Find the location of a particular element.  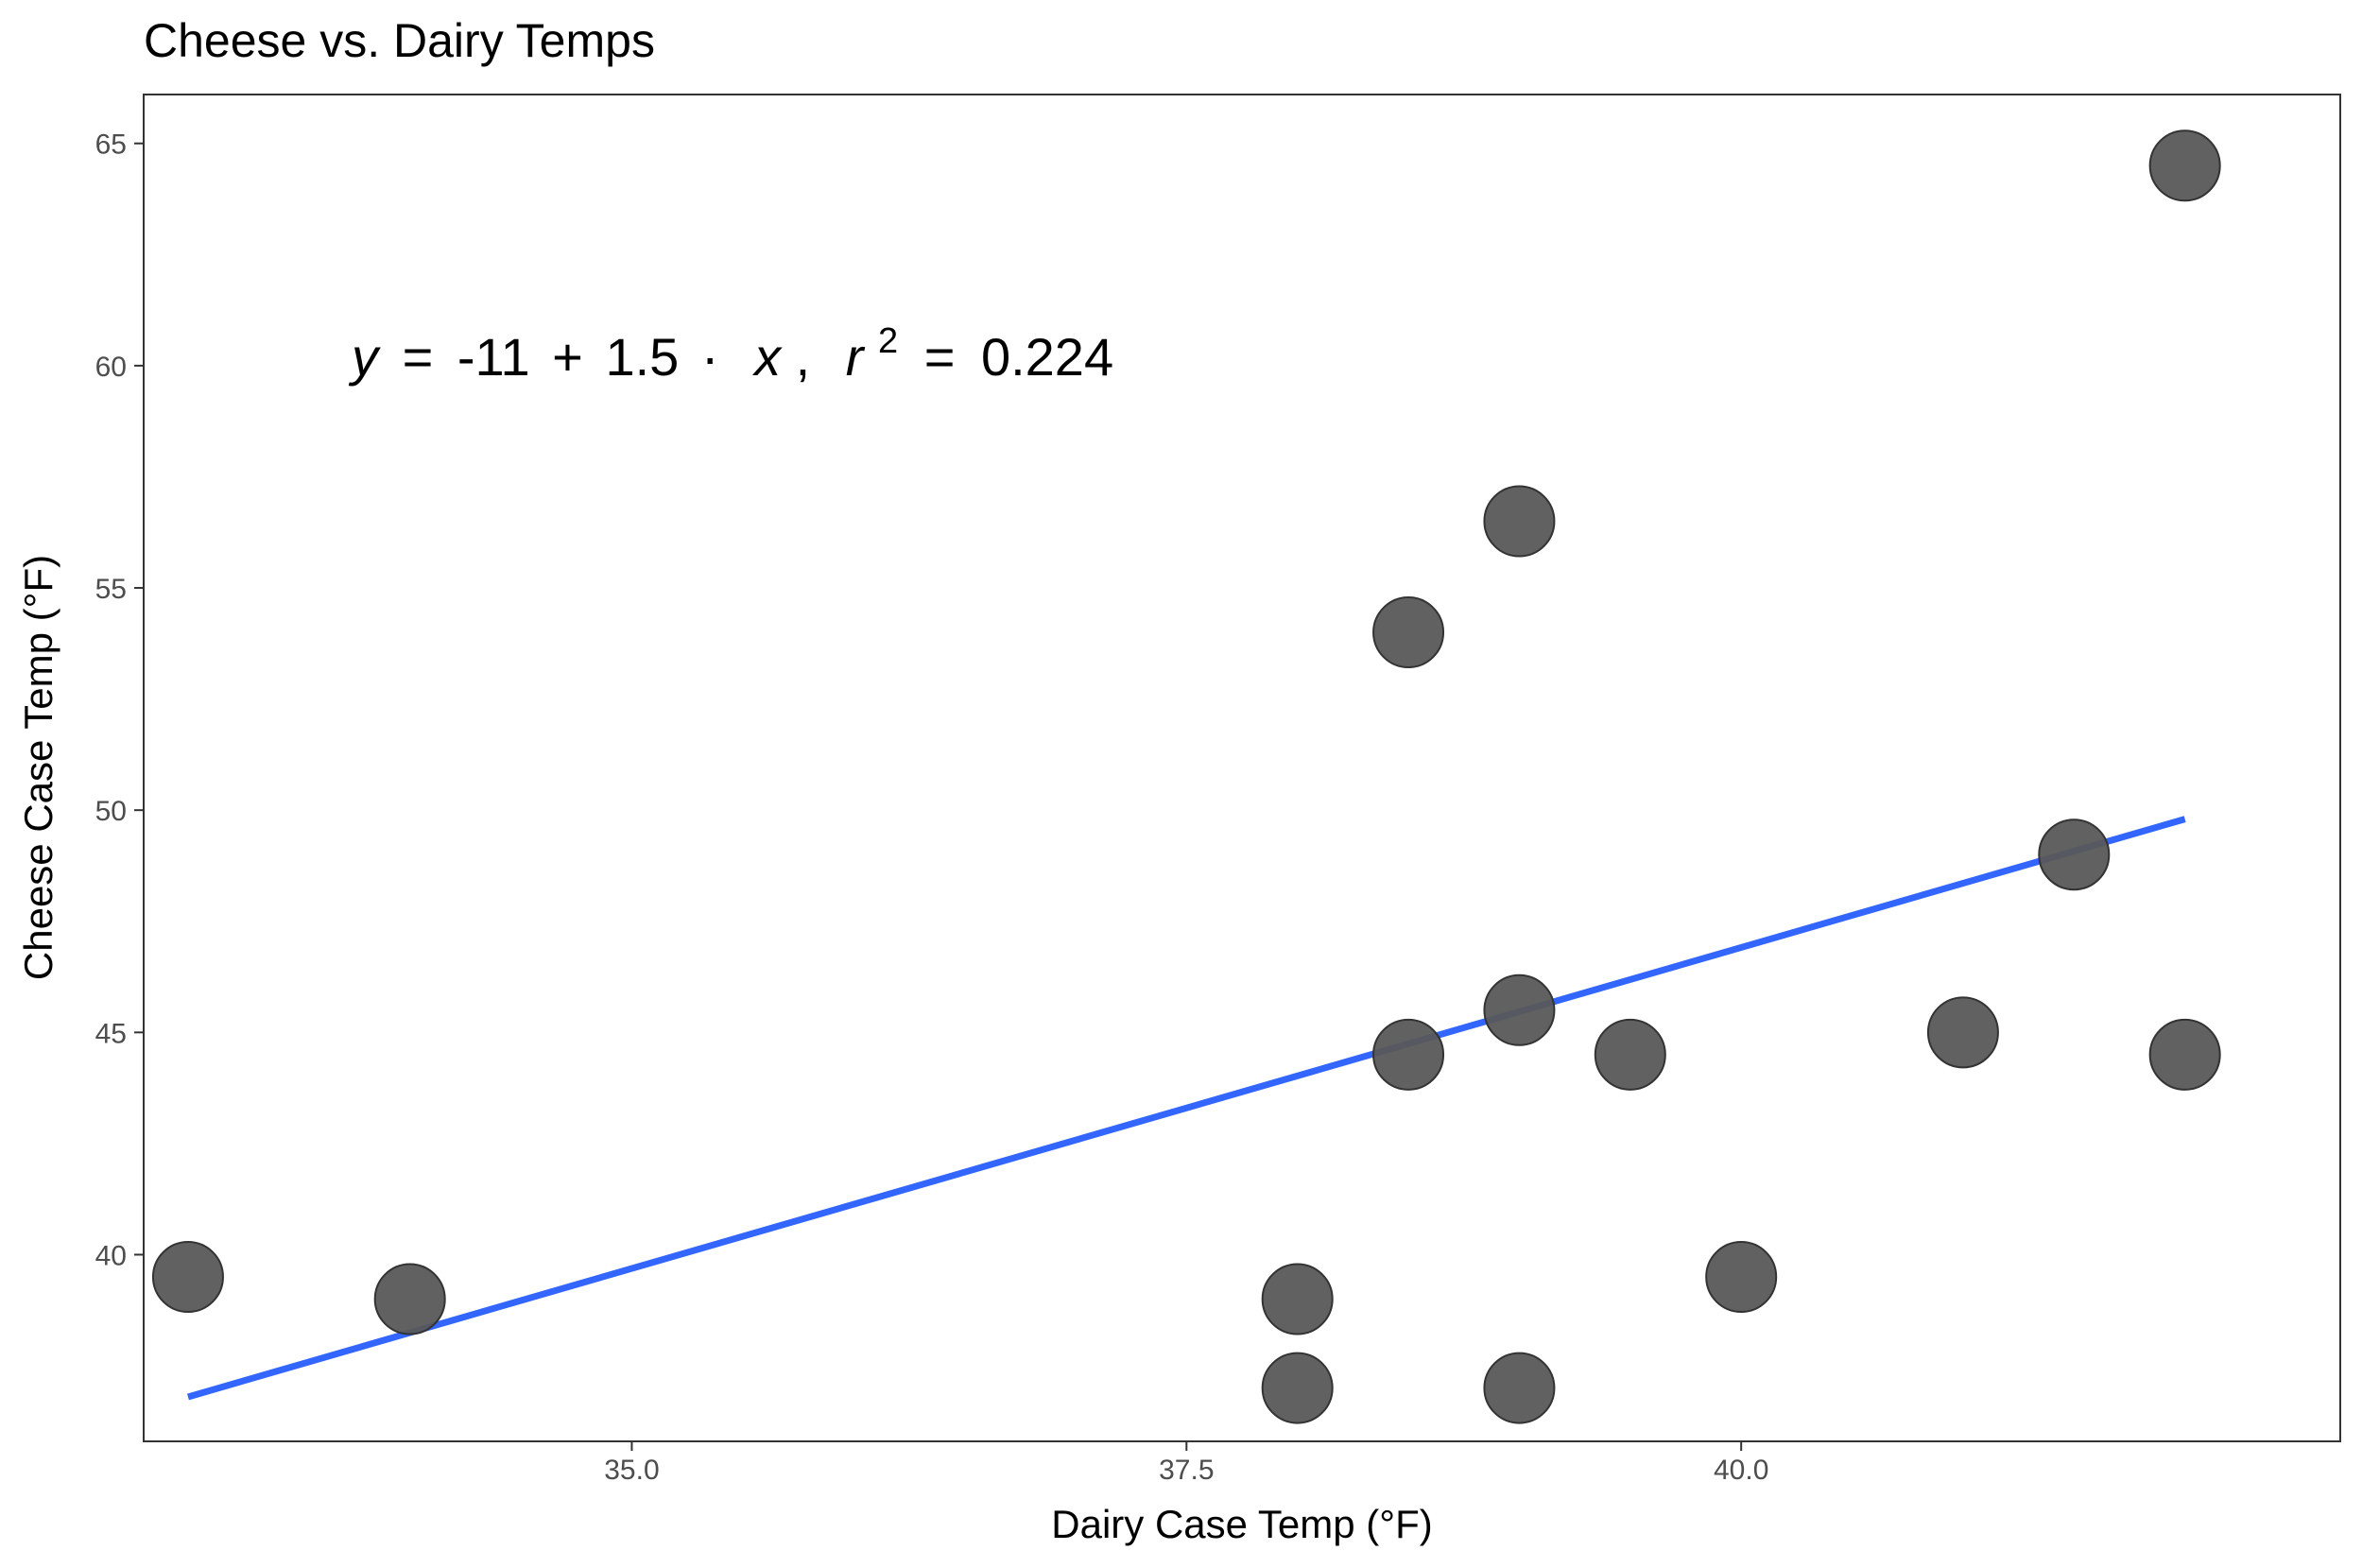

eq-r: r is located at coordinates (856, 357).